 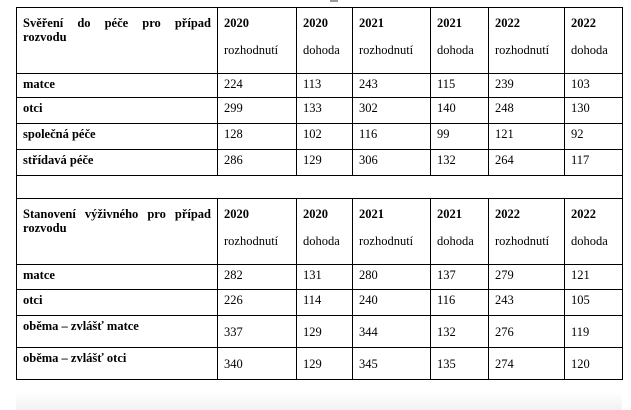 I want to click on table-cell: 99, so click(x=459, y=136).